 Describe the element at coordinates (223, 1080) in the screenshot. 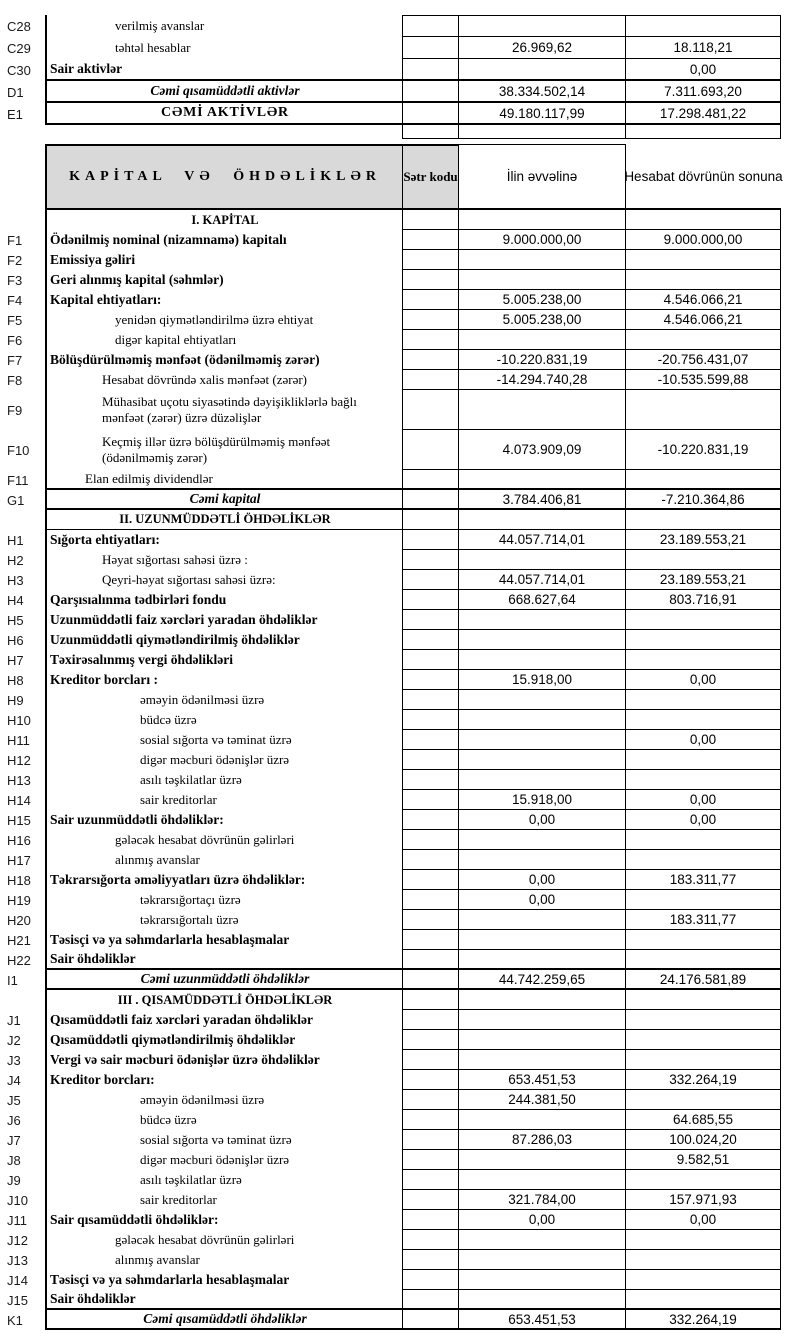

I see `row-description: Kreditor borcları:` at that location.